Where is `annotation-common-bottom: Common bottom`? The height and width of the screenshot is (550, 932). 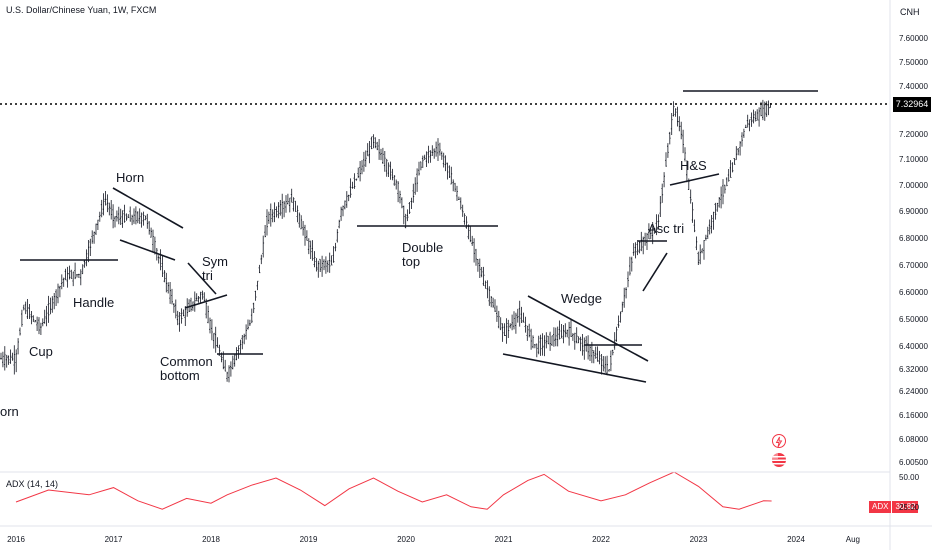 annotation-common-bottom: Common bottom is located at coordinates (186, 368).